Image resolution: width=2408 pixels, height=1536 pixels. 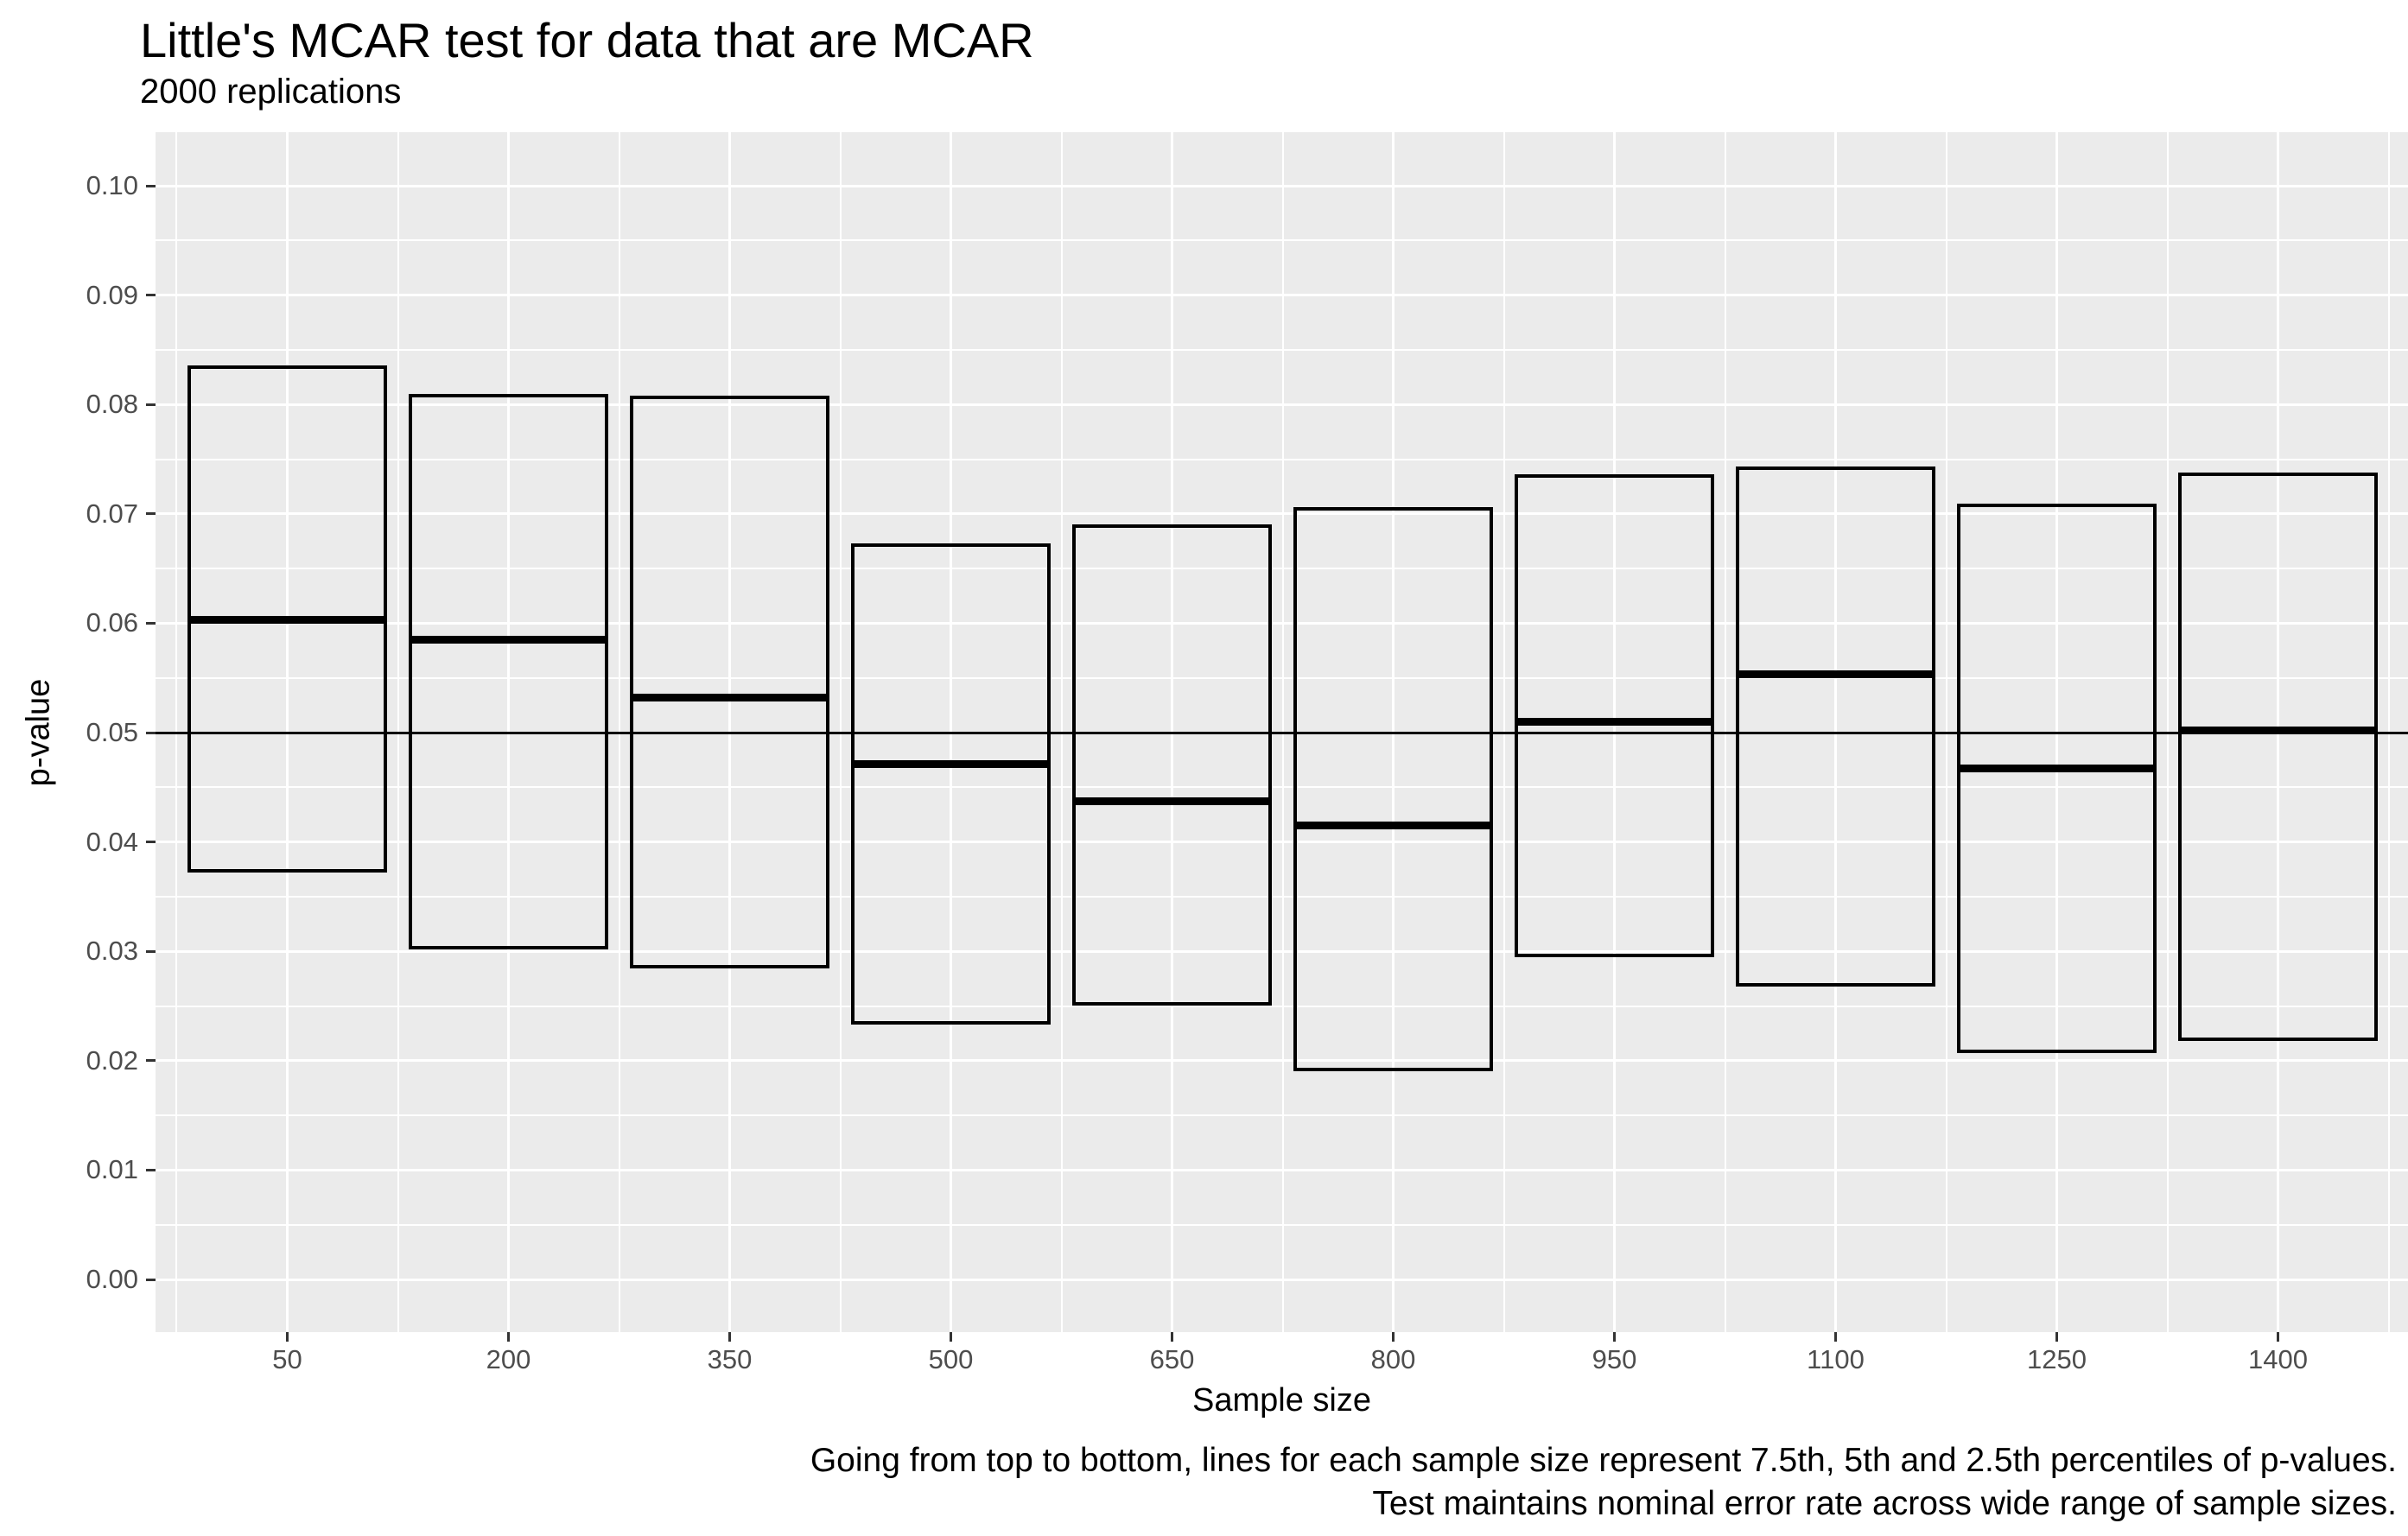 I want to click on y-axis-tick-label: 0.08, so click(x=112, y=404).